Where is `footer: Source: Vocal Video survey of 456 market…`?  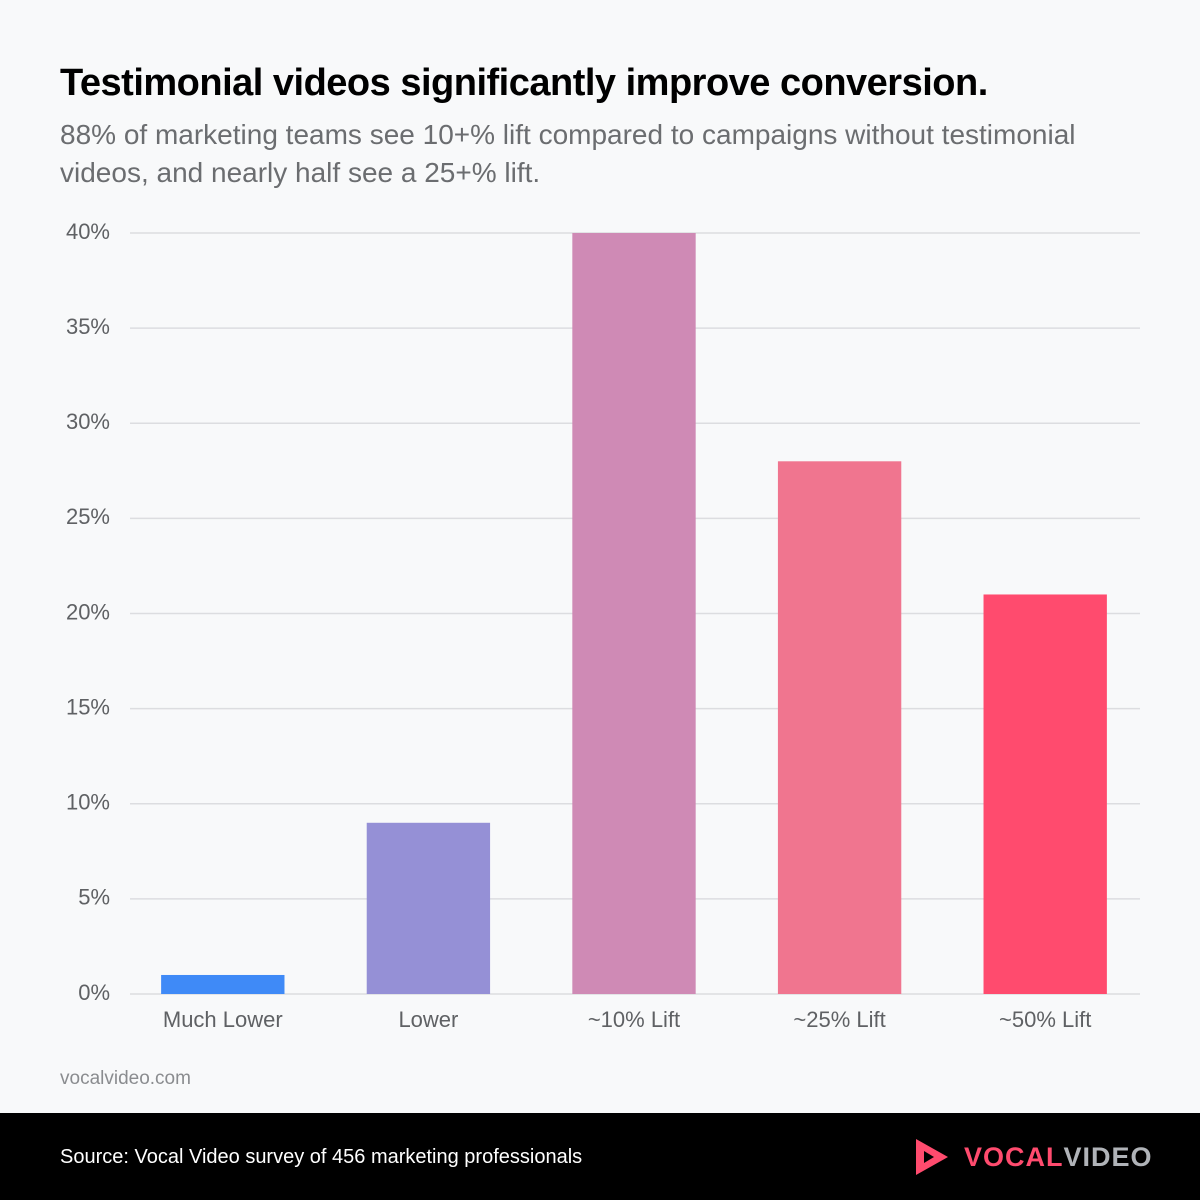 footer: Source: Vocal Video survey of 456 market… is located at coordinates (600, 1156).